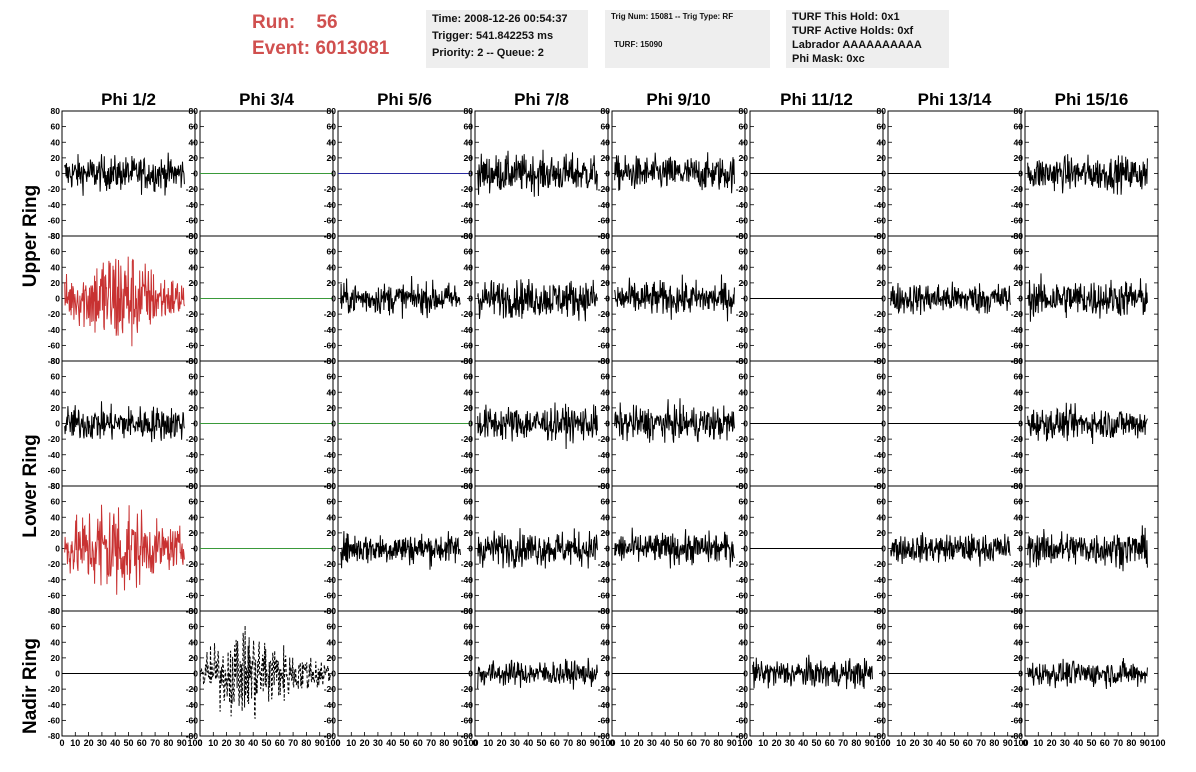 This screenshot has width=1196, height=772. I want to click on run-event-header: Run: 56 Event: 6013081, so click(320, 36).